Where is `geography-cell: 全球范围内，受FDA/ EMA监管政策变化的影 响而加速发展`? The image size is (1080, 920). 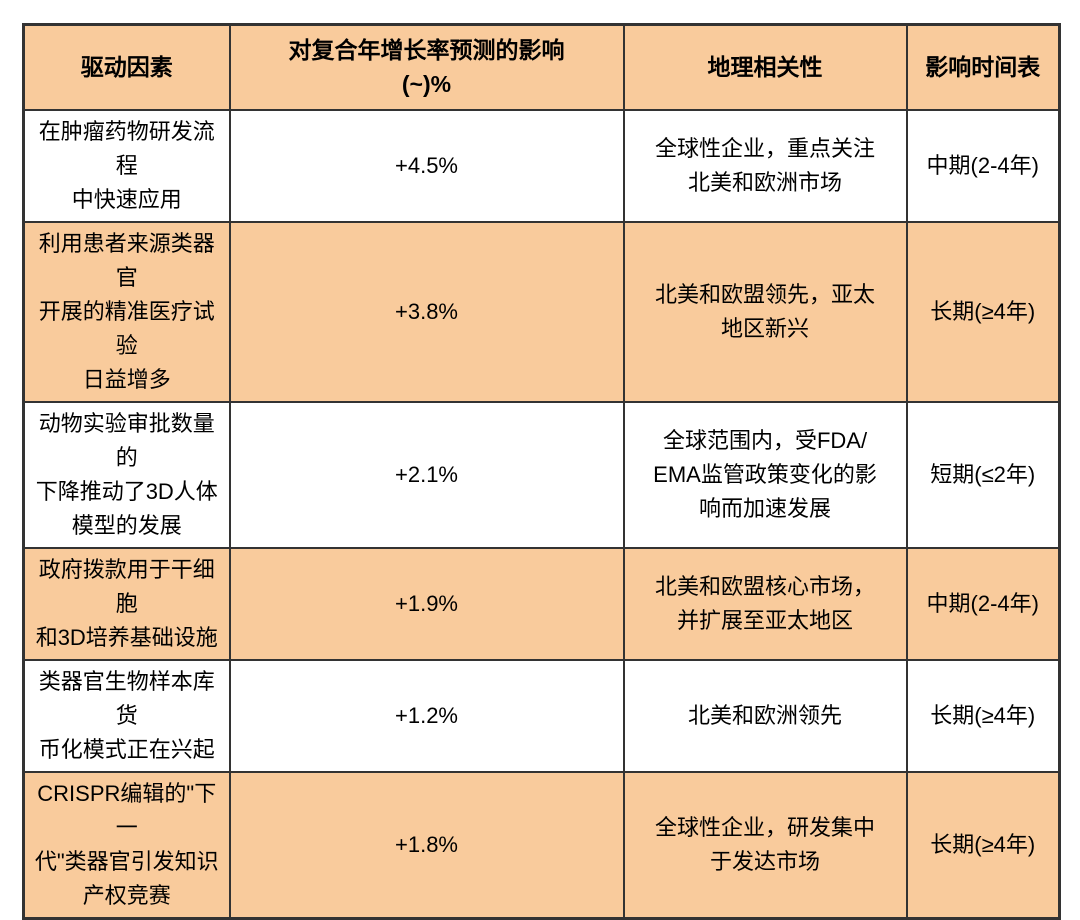 geography-cell: 全球范围内，受FDA/ EMA监管政策变化的影 响而加速发展 is located at coordinates (765, 474).